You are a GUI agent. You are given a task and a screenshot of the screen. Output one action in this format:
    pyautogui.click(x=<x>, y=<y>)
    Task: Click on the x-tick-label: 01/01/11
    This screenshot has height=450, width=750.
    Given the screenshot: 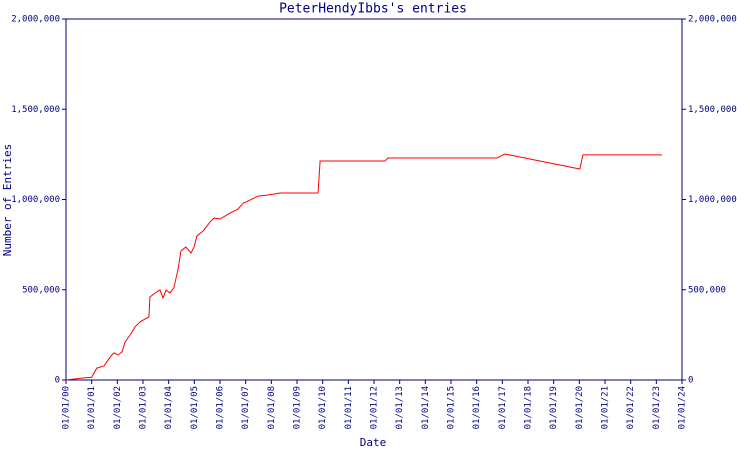 What is the action you would take?
    pyautogui.click(x=349, y=407)
    